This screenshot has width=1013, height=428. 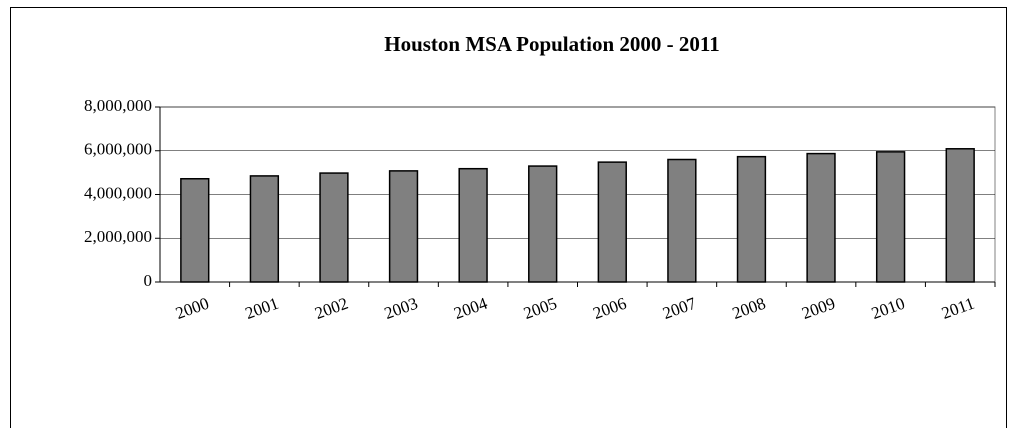 What do you see at coordinates (118, 236) in the screenshot?
I see `y-tick-label: 2,000,000` at bounding box center [118, 236].